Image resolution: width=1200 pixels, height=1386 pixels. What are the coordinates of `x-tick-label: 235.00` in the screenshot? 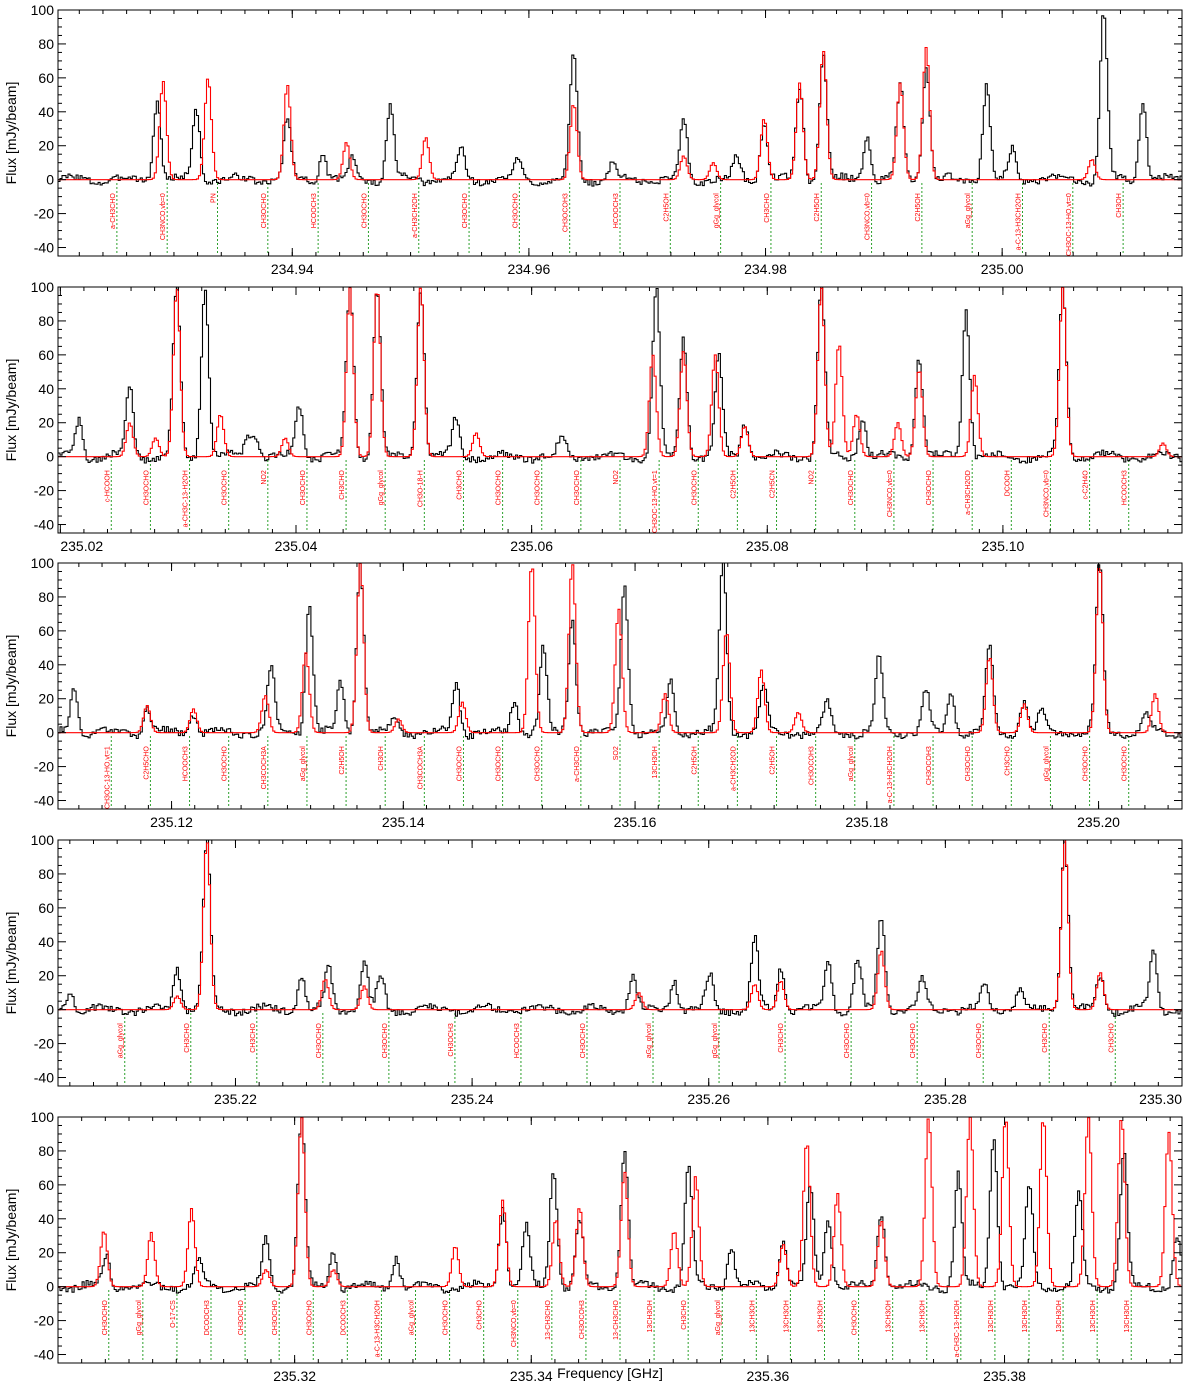 It's located at (1002, 269).